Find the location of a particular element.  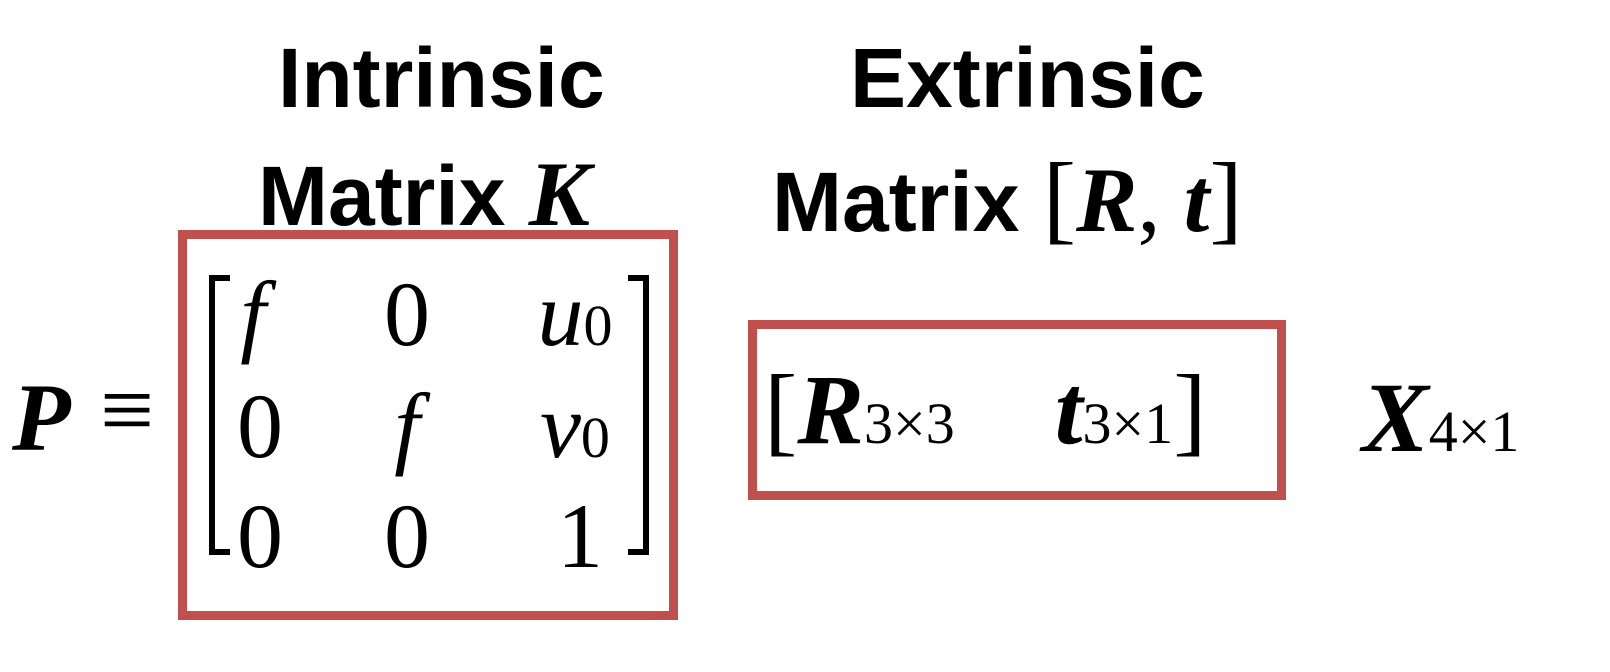

extrinsic-heading-comma: , is located at coordinates (1149, 200).